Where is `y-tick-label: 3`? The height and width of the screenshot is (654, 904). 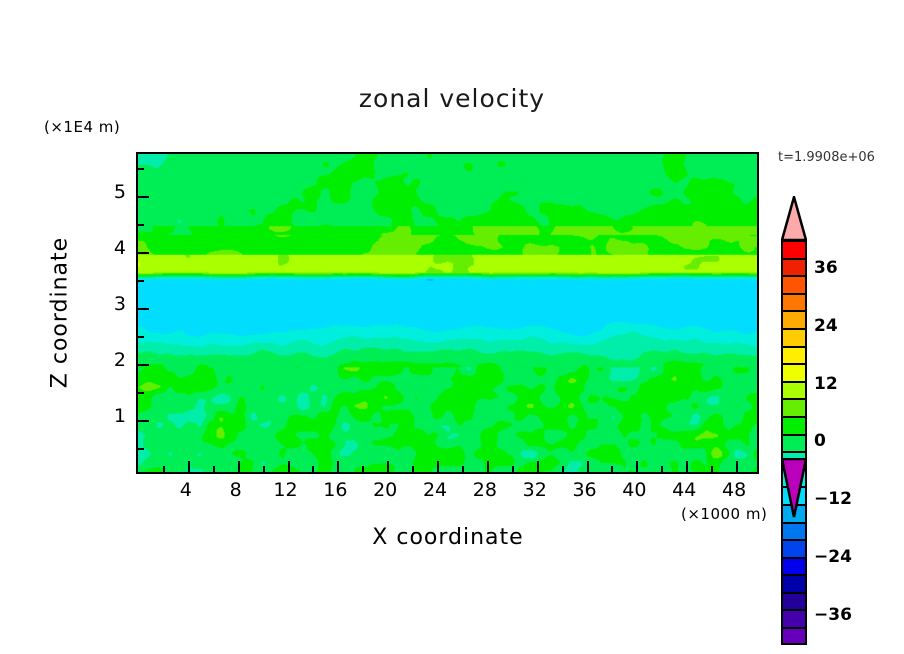
y-tick-label: 3 is located at coordinates (119, 304).